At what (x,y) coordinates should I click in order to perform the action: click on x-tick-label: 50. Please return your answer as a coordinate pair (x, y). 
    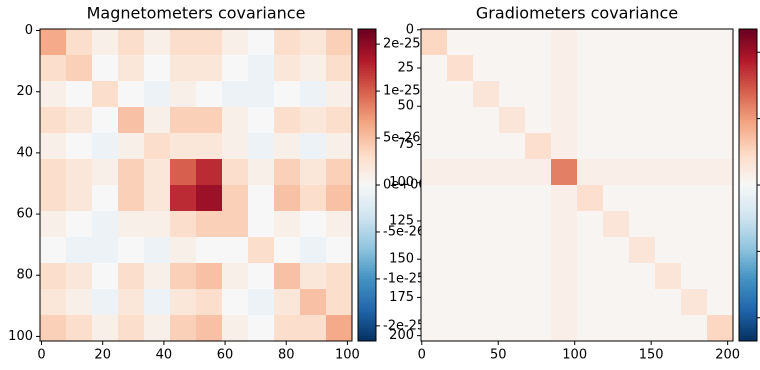
    Looking at the image, I should click on (498, 355).